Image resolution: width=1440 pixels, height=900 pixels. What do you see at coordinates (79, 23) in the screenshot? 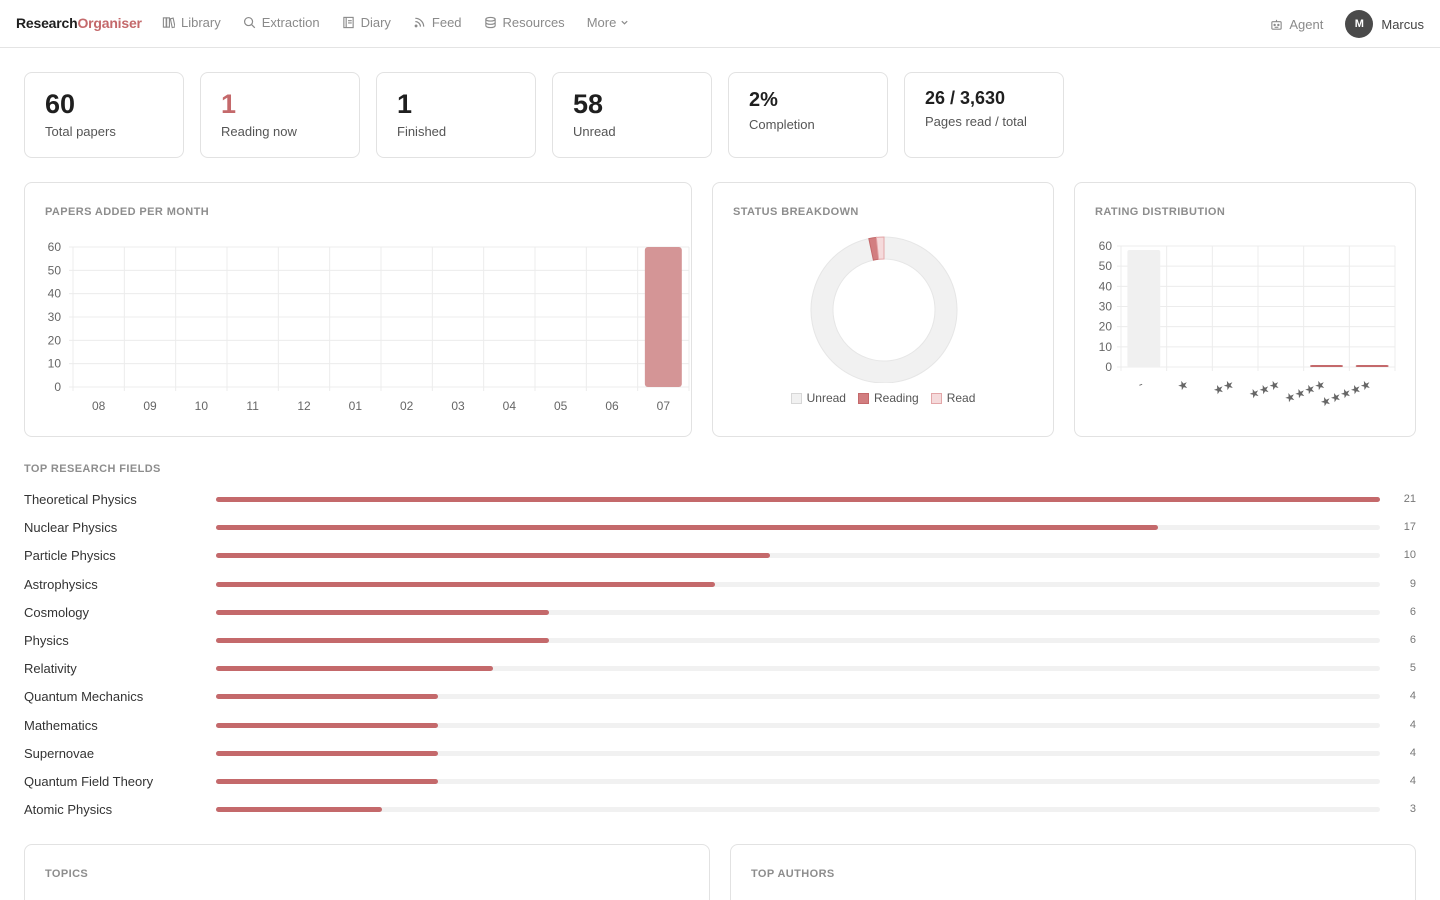
I see `brand-logo: ResearchOrganiser` at bounding box center [79, 23].